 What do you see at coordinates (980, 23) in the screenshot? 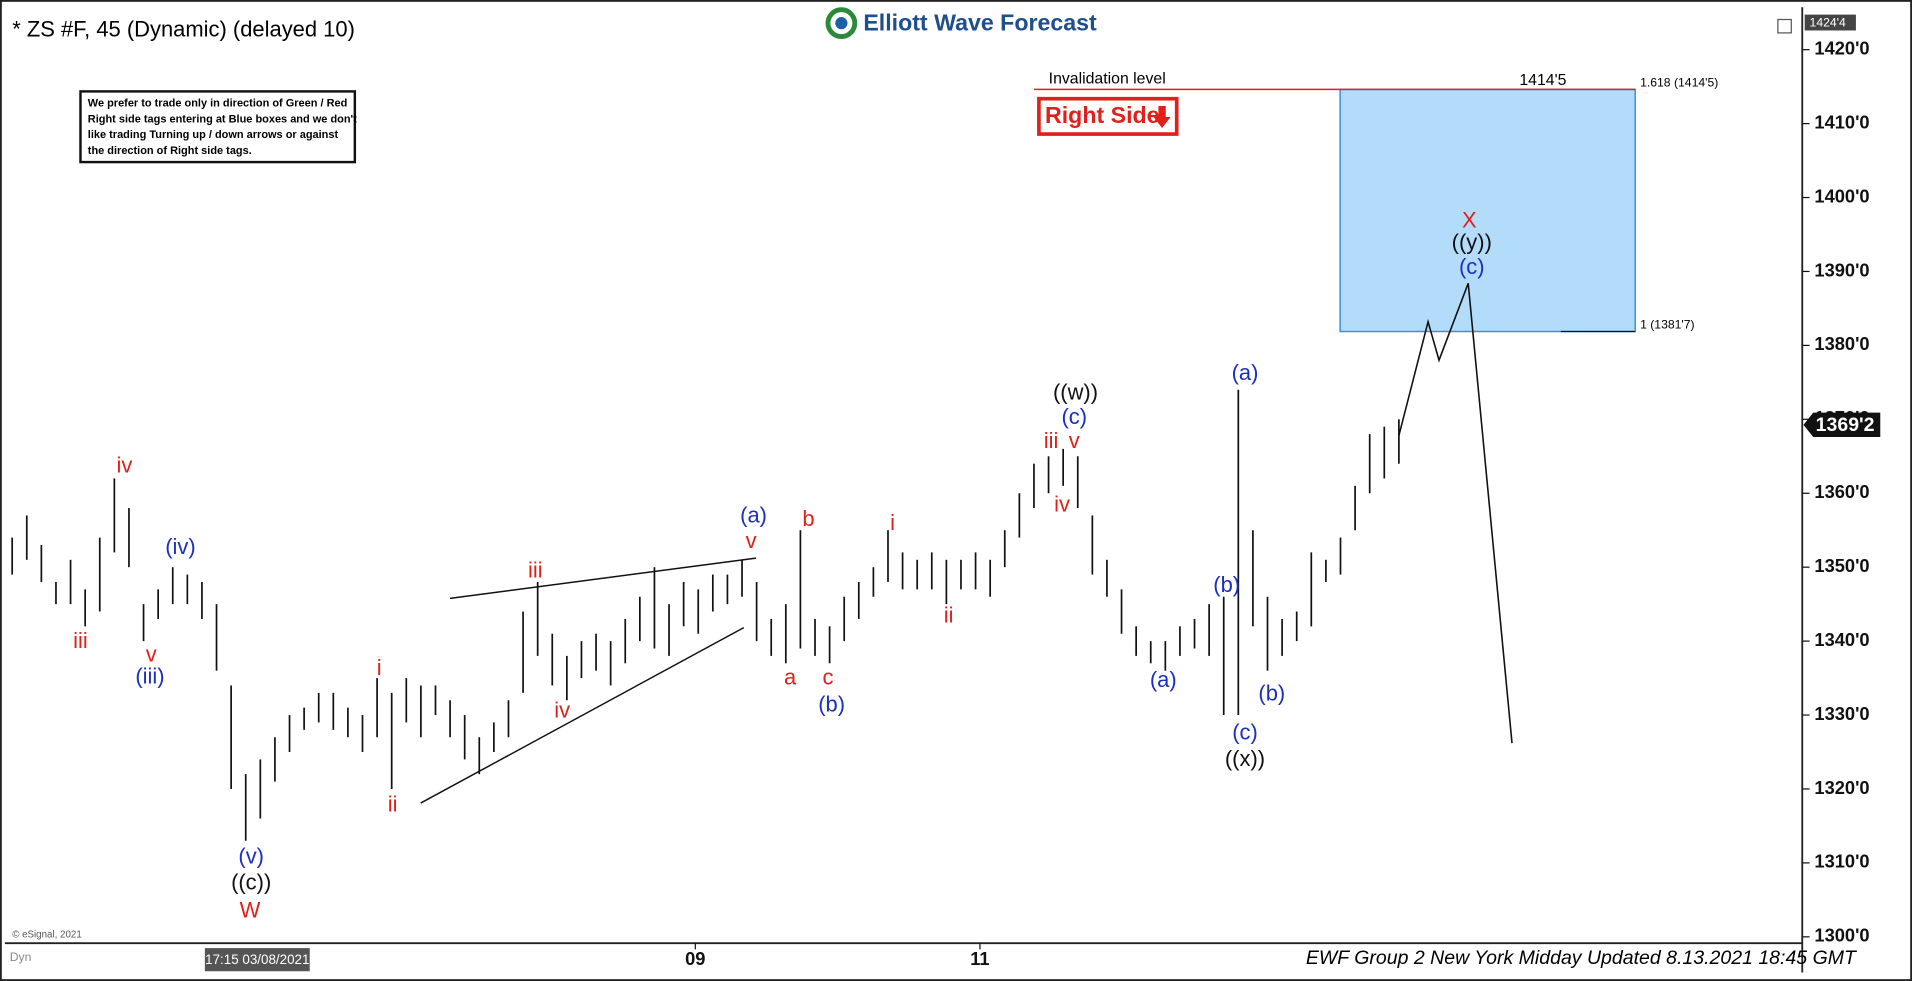
I see `logo-text: Elliott Wave Forecast` at bounding box center [980, 23].